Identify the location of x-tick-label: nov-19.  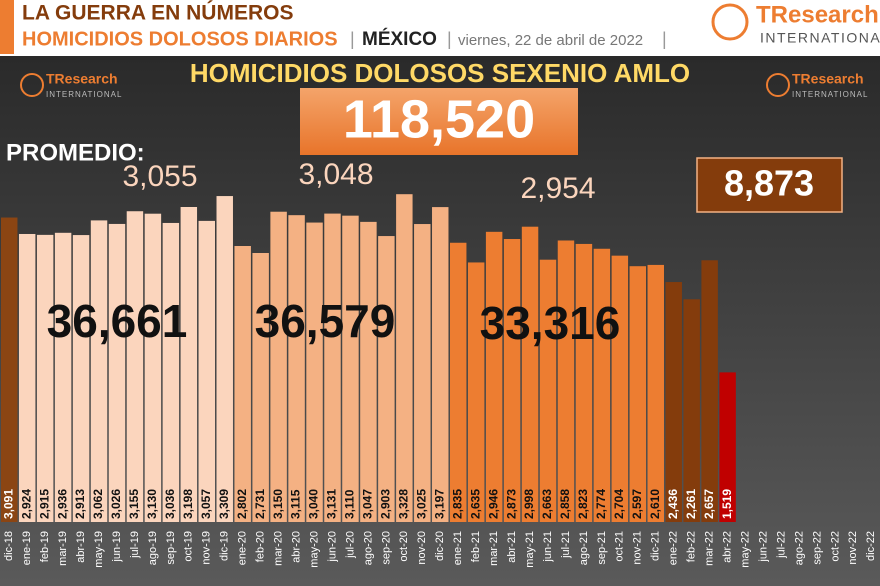
(207, 548).